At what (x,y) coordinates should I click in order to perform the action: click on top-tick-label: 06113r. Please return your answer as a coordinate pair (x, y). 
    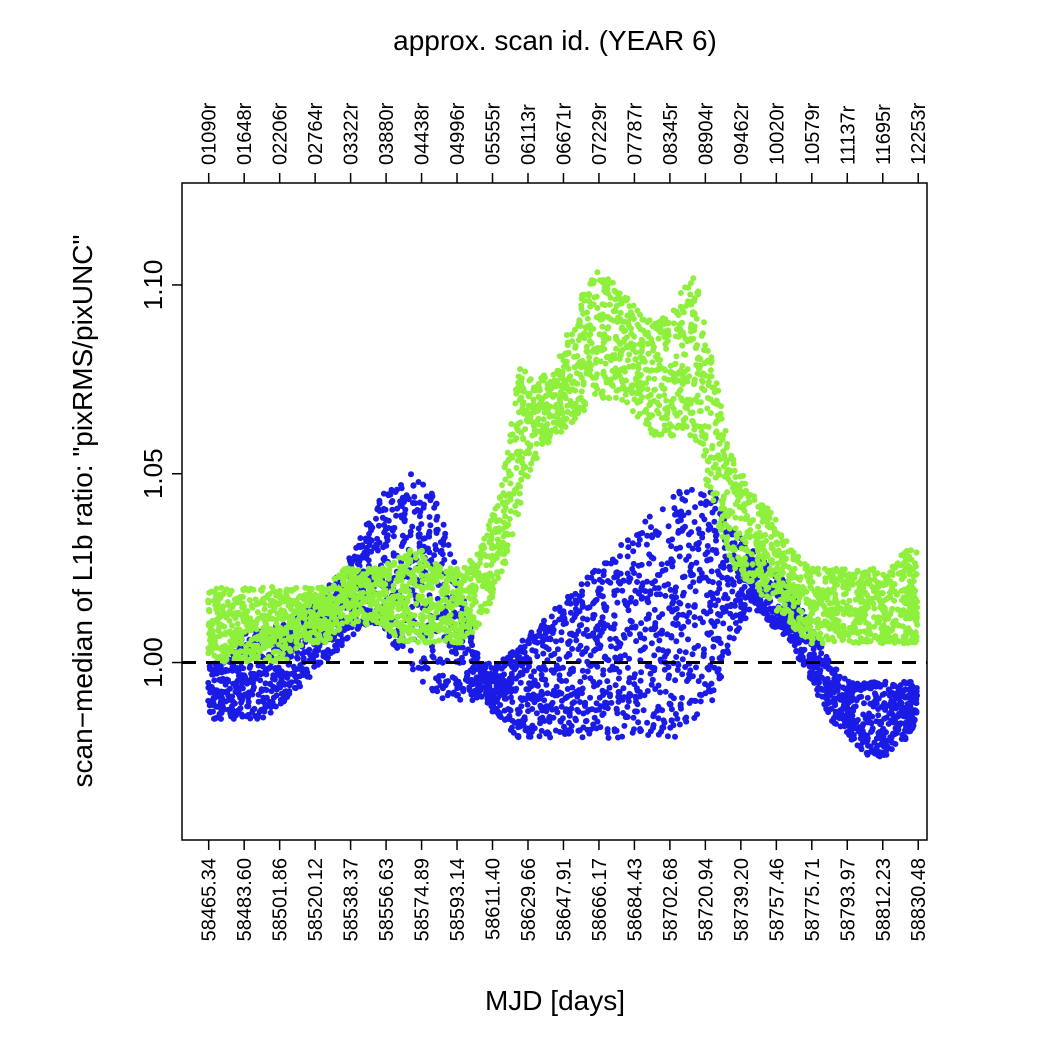
    Looking at the image, I should click on (529, 134).